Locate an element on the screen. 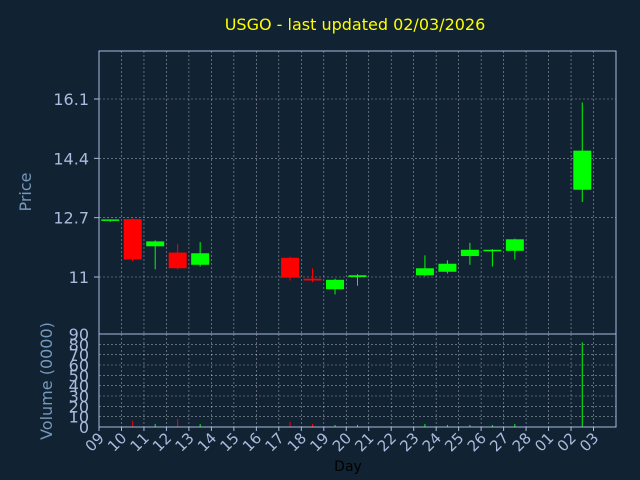 This screenshot has width=640, height=480. volume-tick-label: 10 is located at coordinates (79, 417).